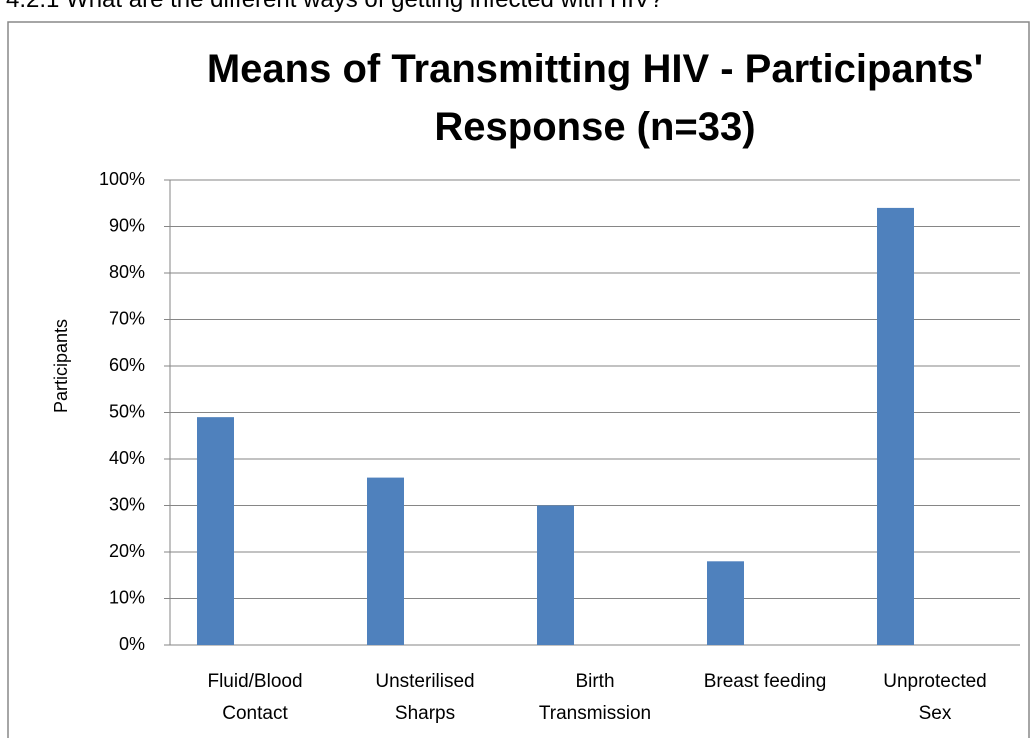 This screenshot has width=1036, height=738. I want to click on x-tick-label: Breast feeding, so click(765, 681).